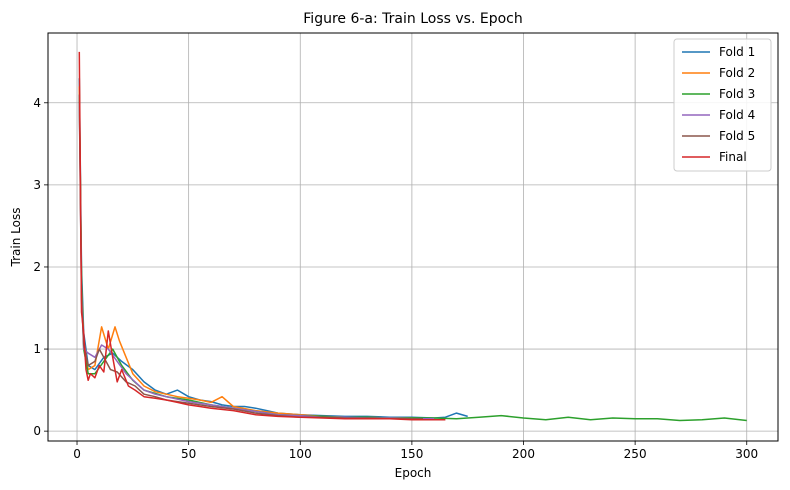 This screenshot has height=490, width=790. Describe the element at coordinates (737, 115) in the screenshot. I see `legend-label: Fold 4` at that location.